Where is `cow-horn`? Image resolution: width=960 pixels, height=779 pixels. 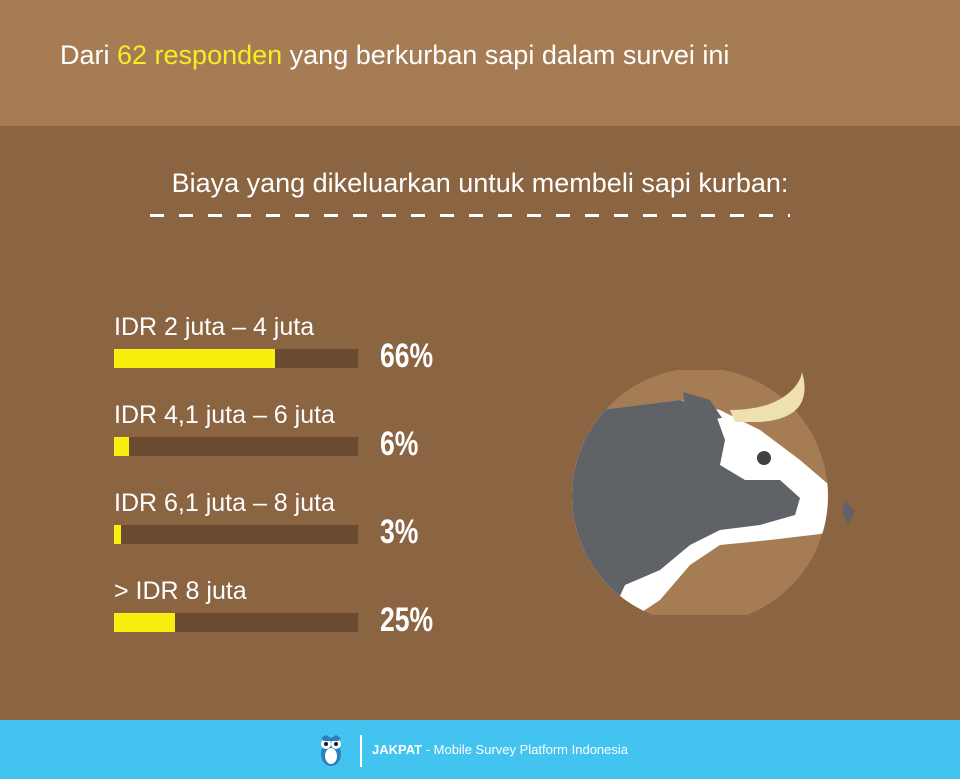 cow-horn is located at coordinates (767, 397).